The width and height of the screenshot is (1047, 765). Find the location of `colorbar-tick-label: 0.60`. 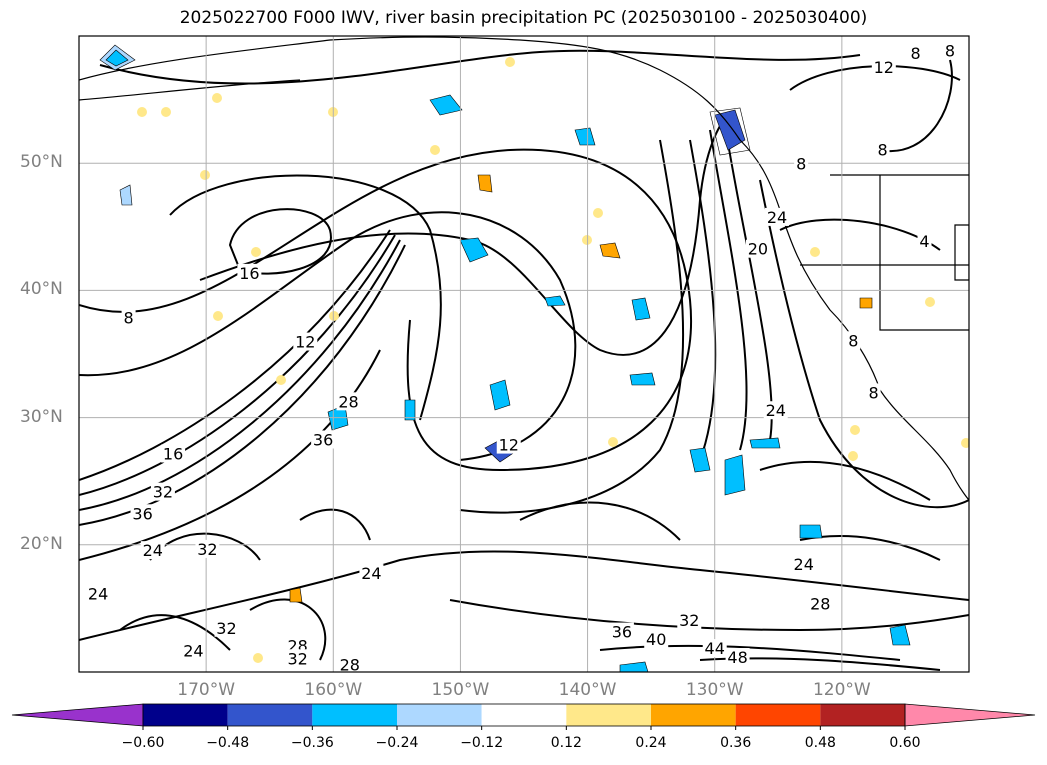

colorbar-tick-label: 0.60 is located at coordinates (905, 743).